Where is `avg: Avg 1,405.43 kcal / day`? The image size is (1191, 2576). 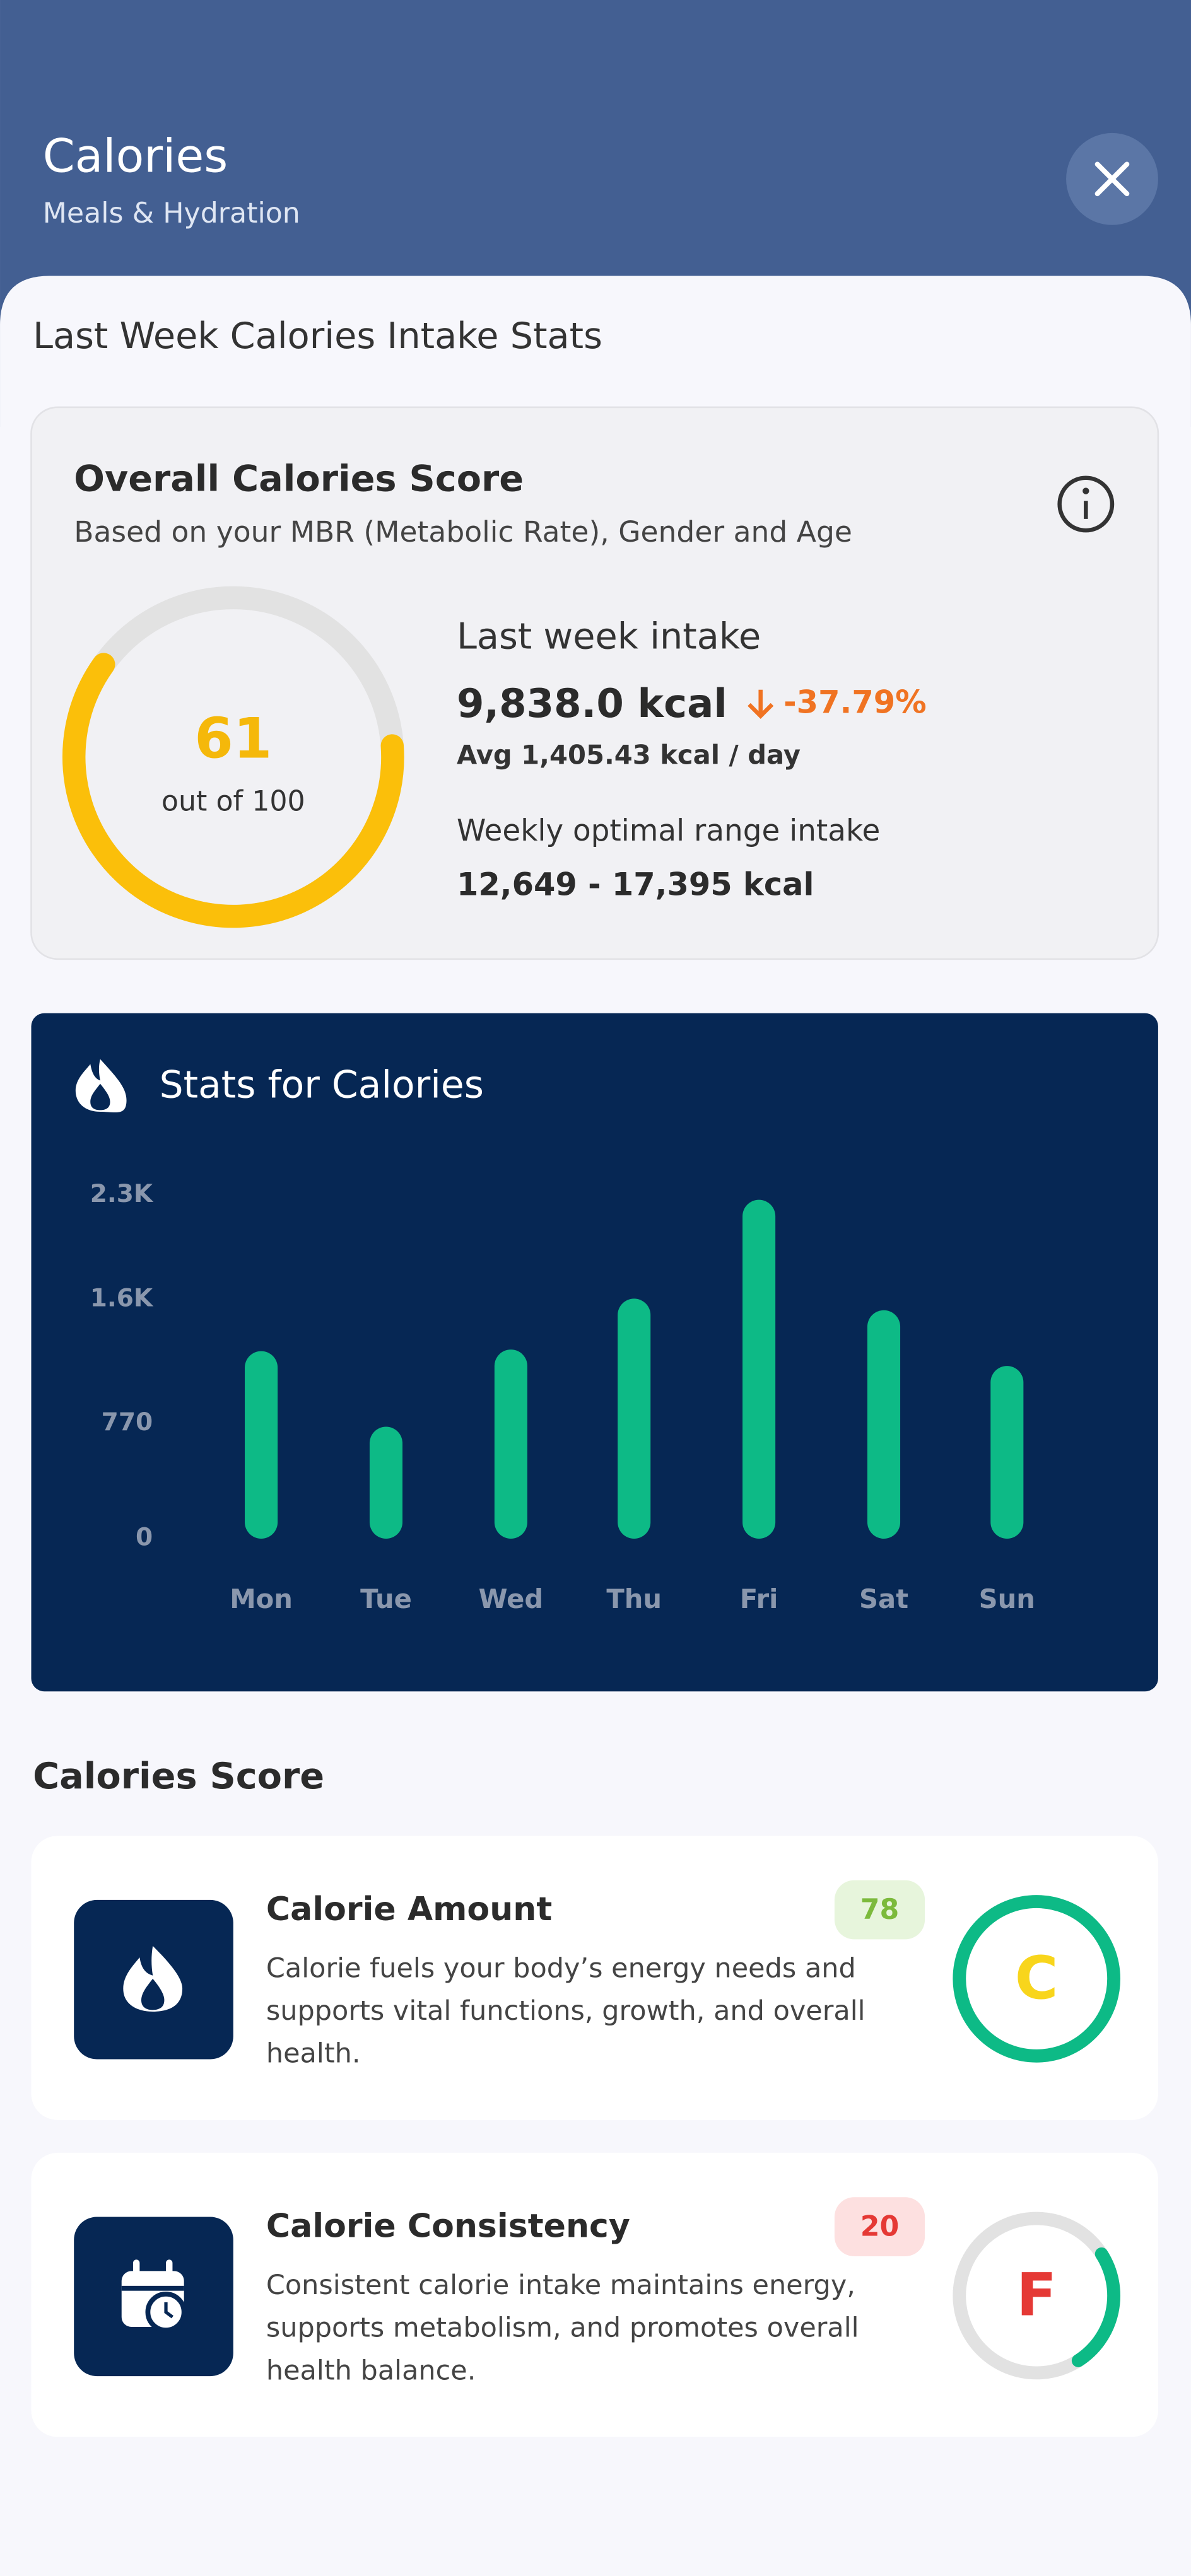
avg: Avg 1,405.43 kcal / day is located at coordinates (629, 755).